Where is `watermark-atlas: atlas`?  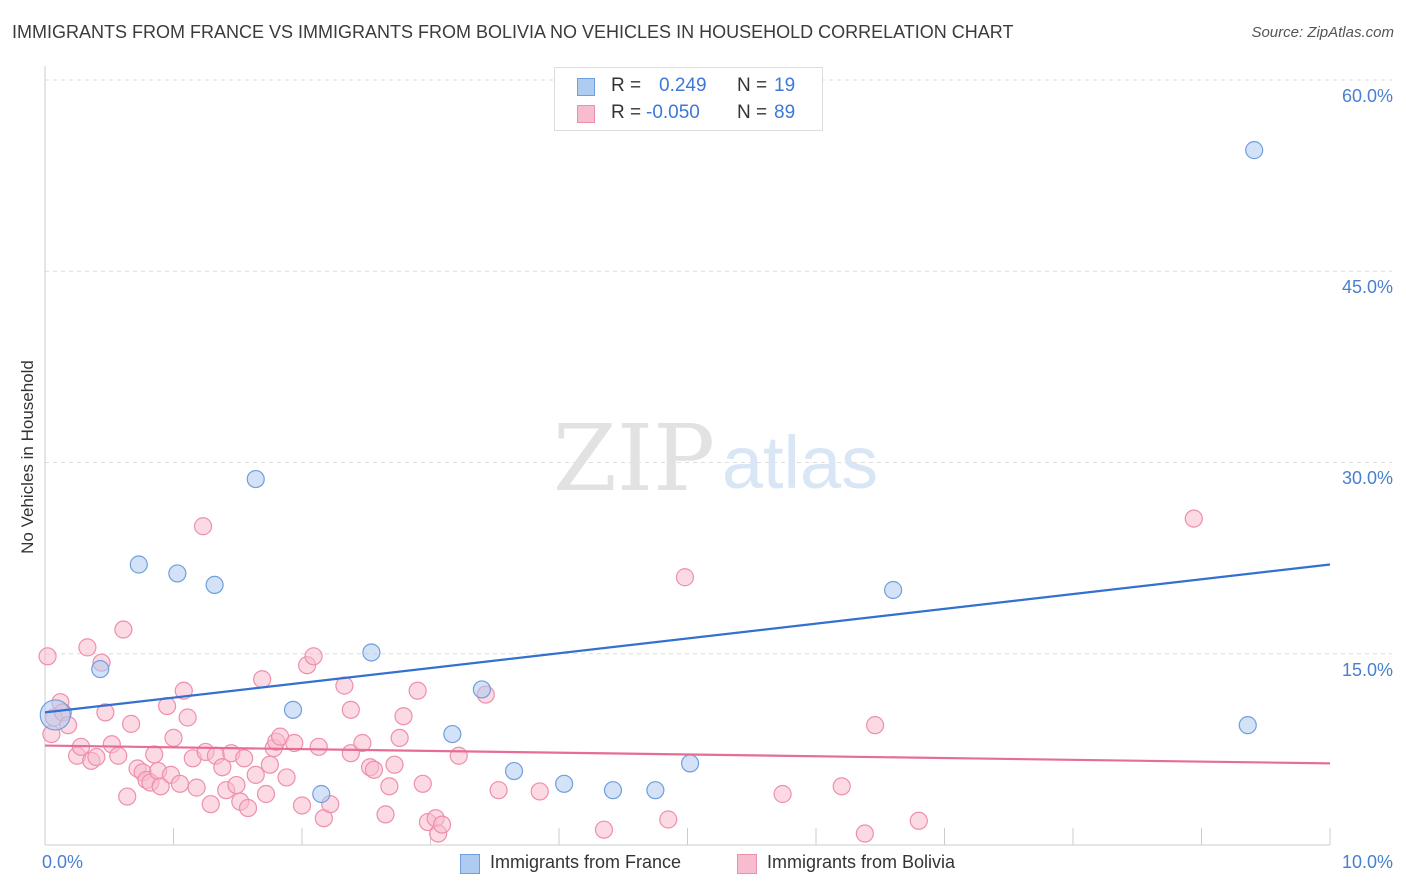 watermark-atlas: atlas is located at coordinates (800, 462).